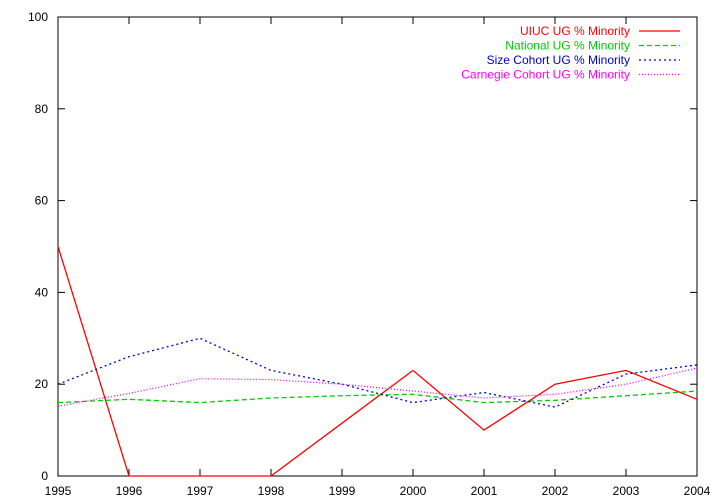 The height and width of the screenshot is (504, 720). Describe the element at coordinates (42, 292) in the screenshot. I see `y-tick-label: 40` at that location.